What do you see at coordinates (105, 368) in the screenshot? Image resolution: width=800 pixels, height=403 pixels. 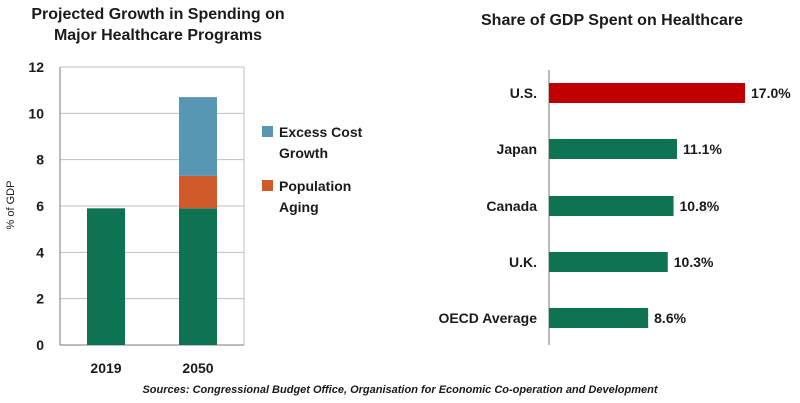 I see `left-x-tick-label: 2019` at bounding box center [105, 368].